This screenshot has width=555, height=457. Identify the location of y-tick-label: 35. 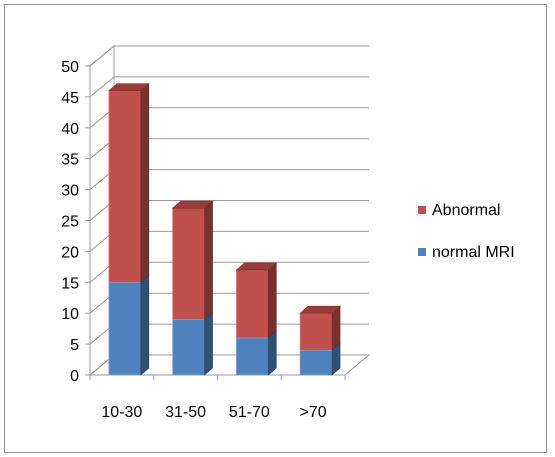
(70, 160).